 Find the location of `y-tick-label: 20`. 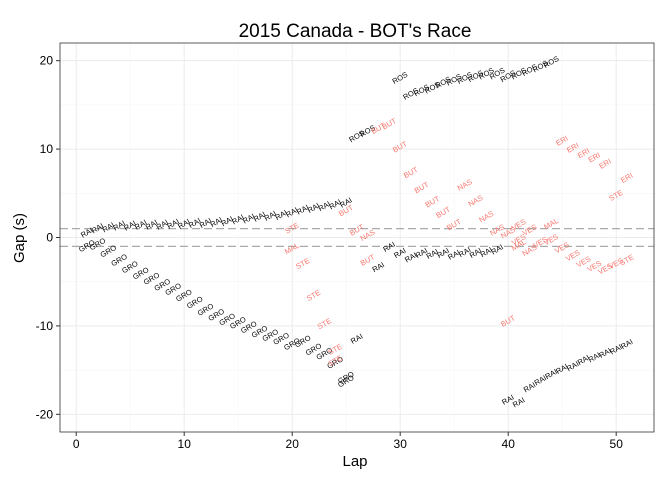

y-tick-label: 20 is located at coordinates (47, 61).